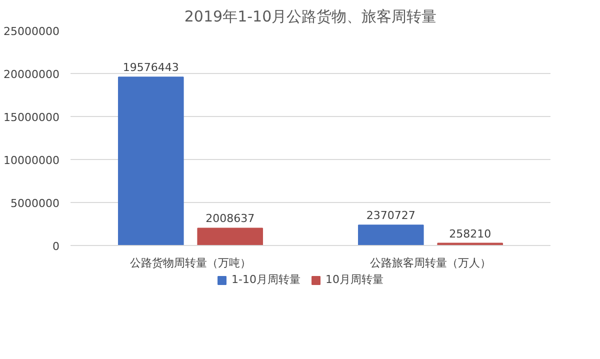 The width and height of the screenshot is (600, 359). I want to click on chart-title: 2019年1-10月公路货物、旅客周转量, so click(310, 17).